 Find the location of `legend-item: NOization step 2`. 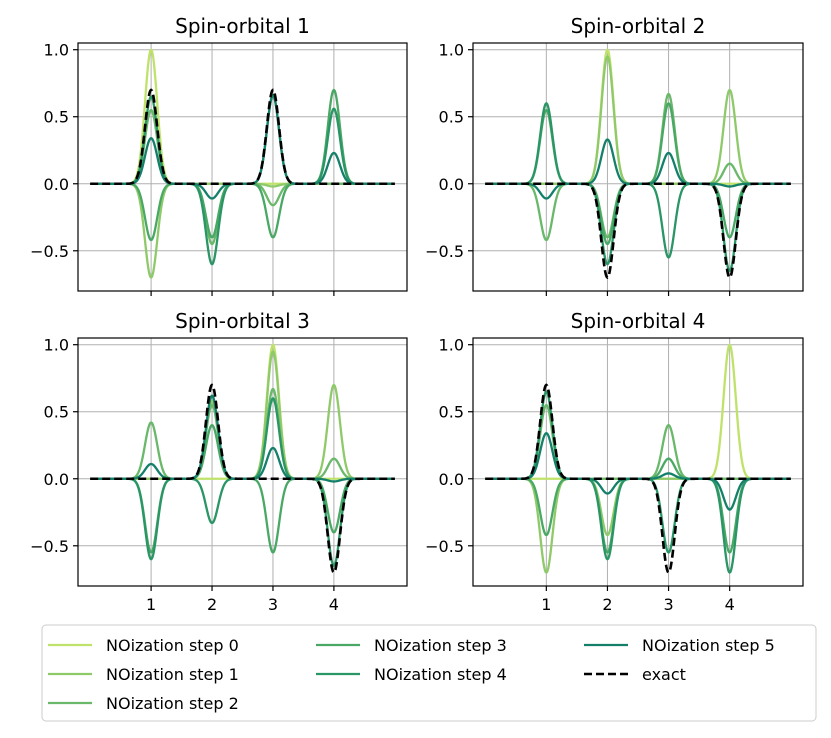

legend-item: NOization step 2 is located at coordinates (143, 703).